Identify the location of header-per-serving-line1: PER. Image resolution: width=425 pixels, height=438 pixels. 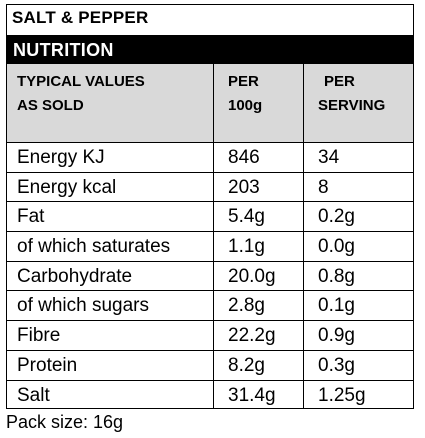
(339, 81).